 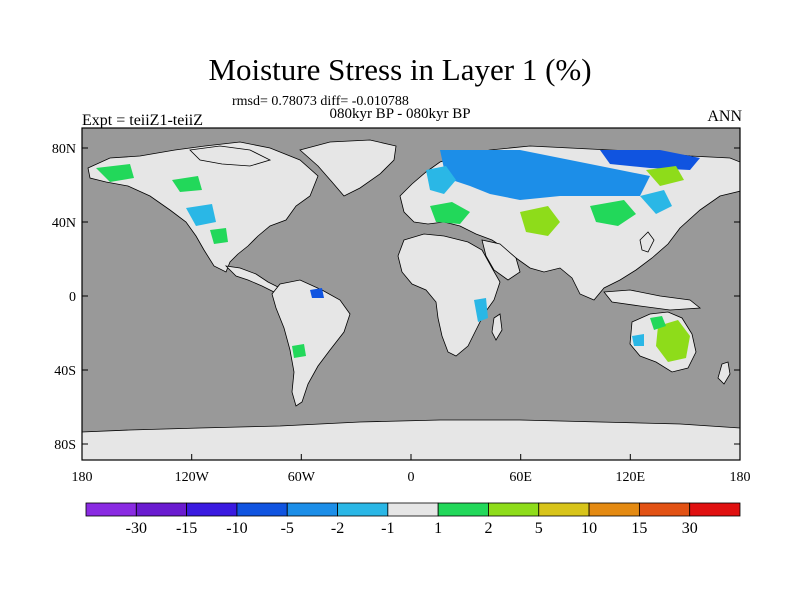 I want to click on madagascar, so click(x=497, y=327).